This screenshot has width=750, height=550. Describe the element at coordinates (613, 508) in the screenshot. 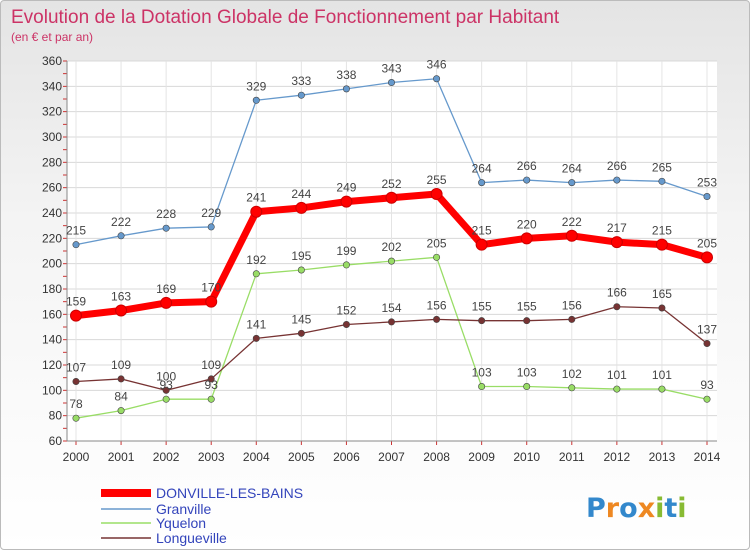

I see `logo-letter: r` at that location.